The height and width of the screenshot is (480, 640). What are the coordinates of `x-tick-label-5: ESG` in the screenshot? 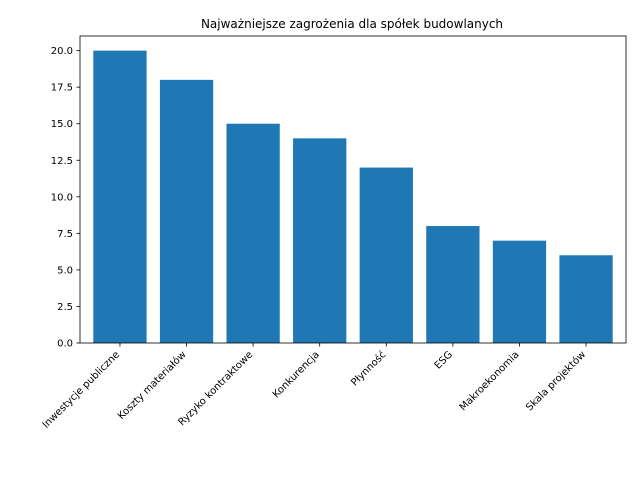 It's located at (444, 360).